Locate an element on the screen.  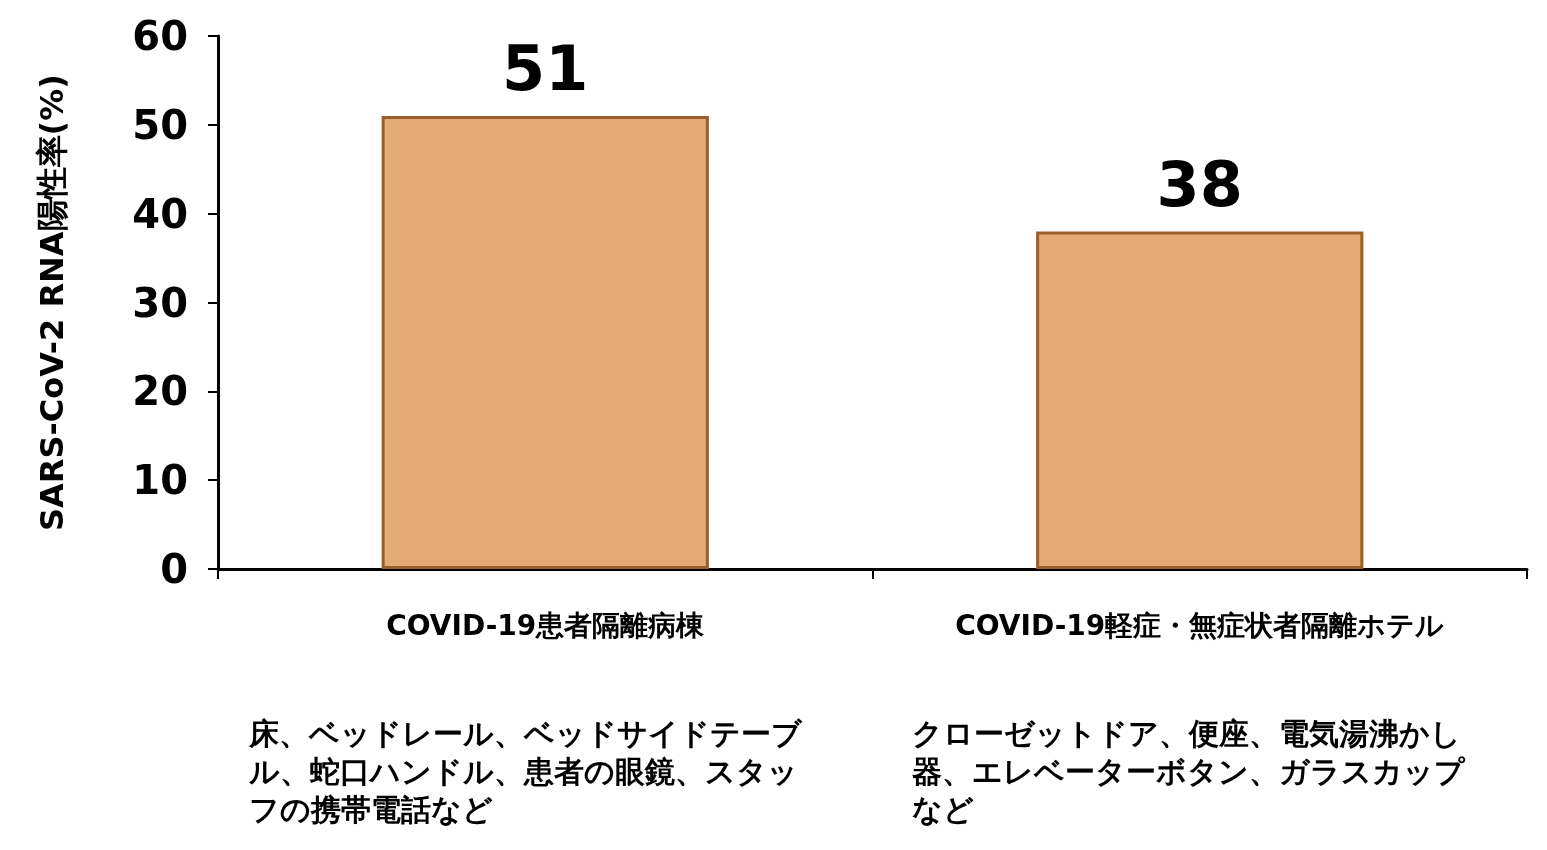
y-tick-label: 20 is located at coordinates (160, 391).